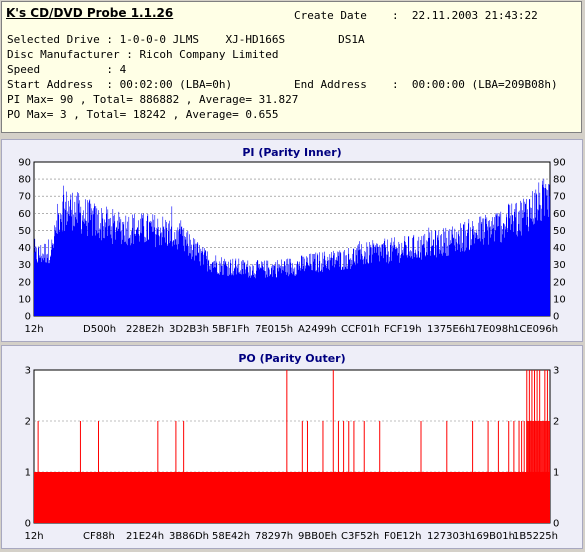 This screenshot has height=552, width=585. Describe the element at coordinates (189, 329) in the screenshot. I see `pi-xtick: 3D2B3h` at that location.